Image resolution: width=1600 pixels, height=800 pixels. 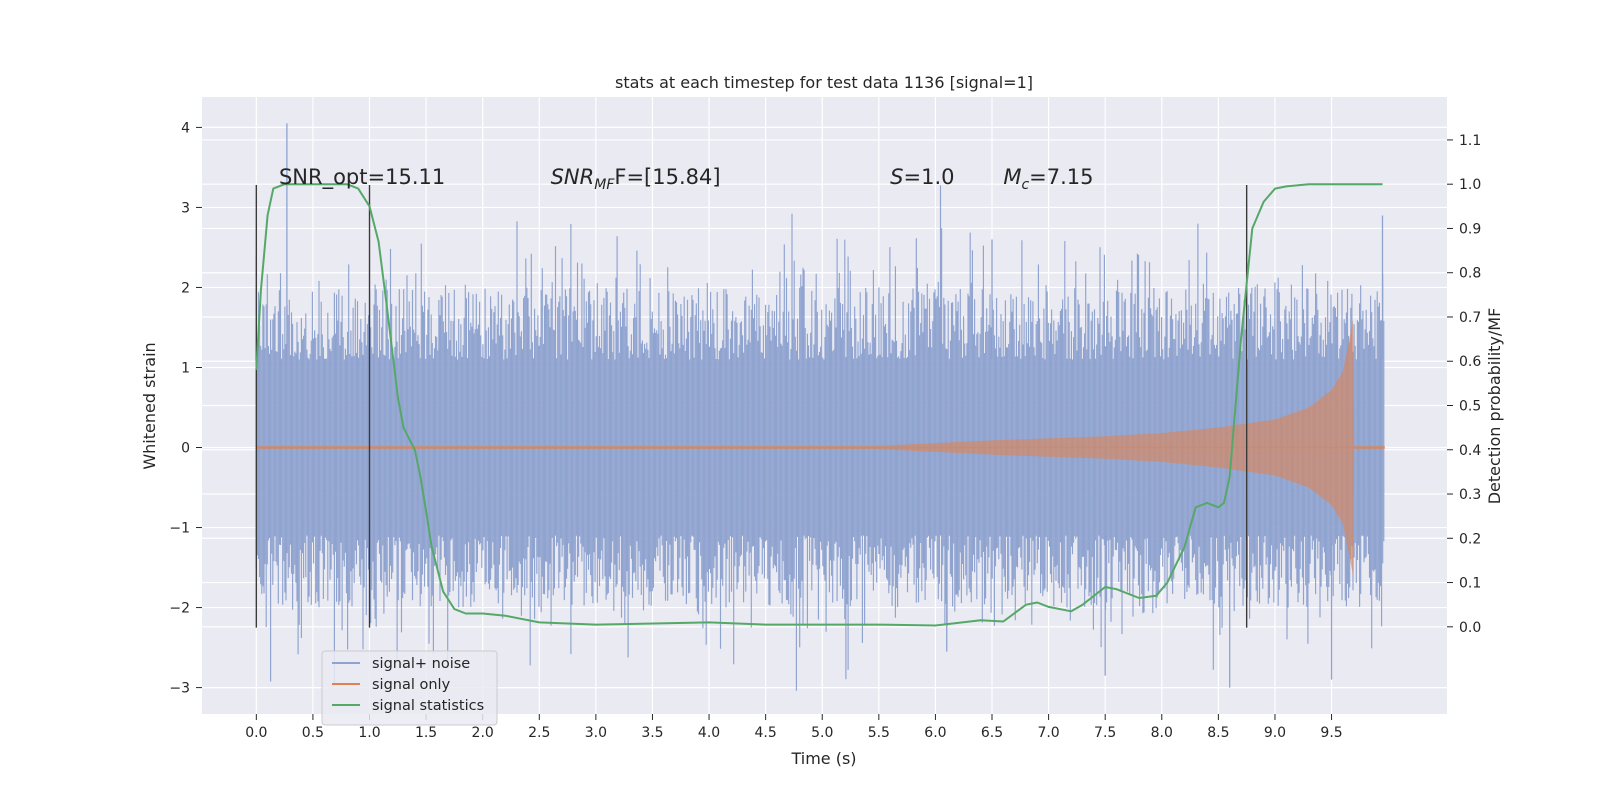 I want to click on y-left-tick-label: 0, so click(x=185, y=449).